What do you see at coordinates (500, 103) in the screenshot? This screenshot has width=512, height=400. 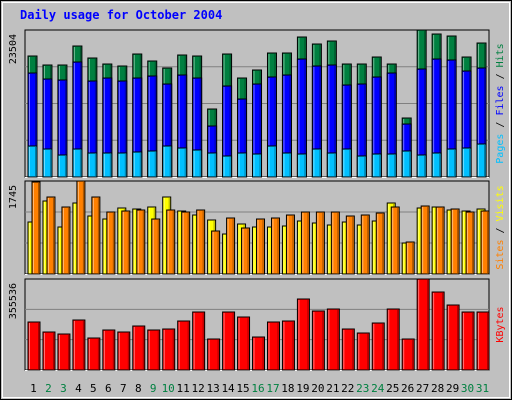 I see `series-legend-label: Pages / Files / Hits` at bounding box center [500, 103].